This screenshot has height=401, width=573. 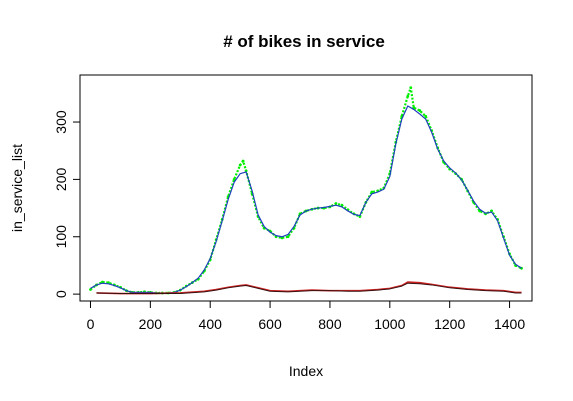 I want to click on x-tick-label: 200, so click(x=151, y=324).